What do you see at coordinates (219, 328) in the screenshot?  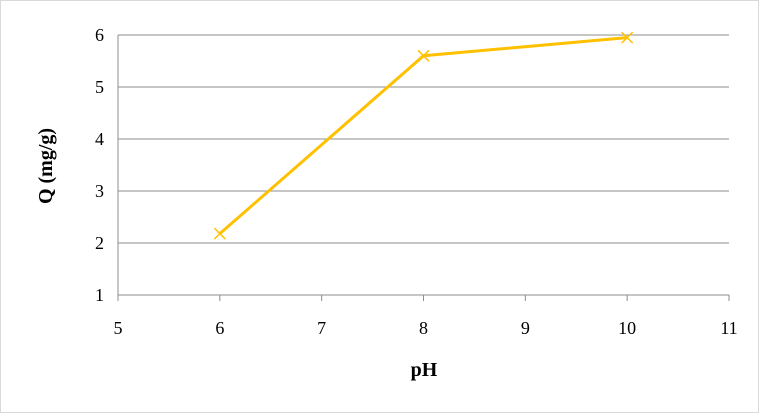 I see `x-tick-label: 6` at bounding box center [219, 328].